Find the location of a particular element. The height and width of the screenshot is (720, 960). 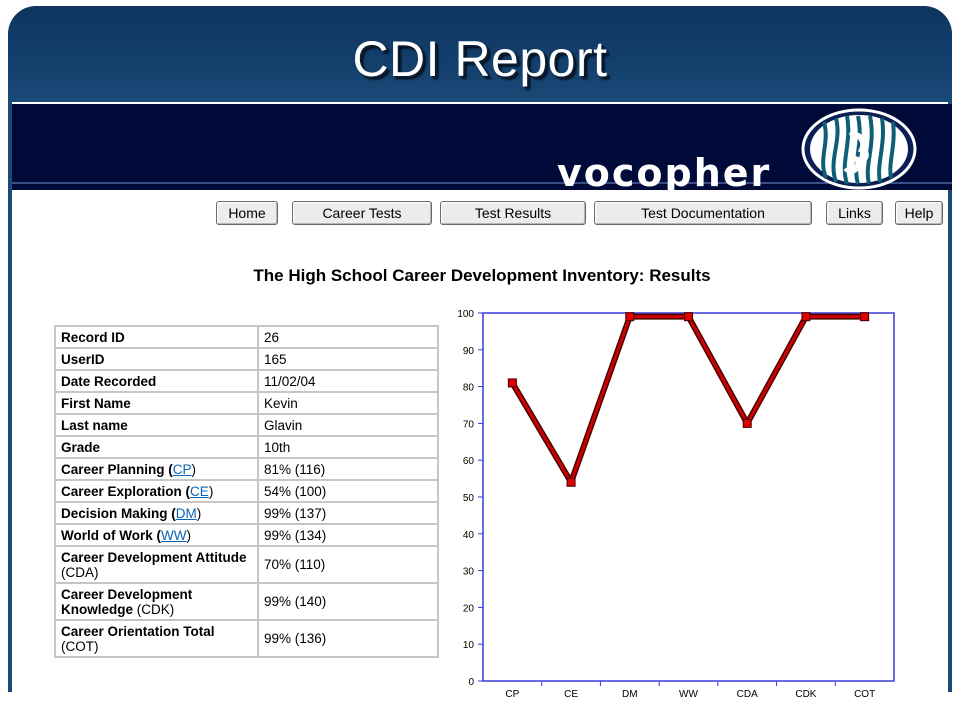

nav-career-tests-button: Career Tests is located at coordinates (362, 213).